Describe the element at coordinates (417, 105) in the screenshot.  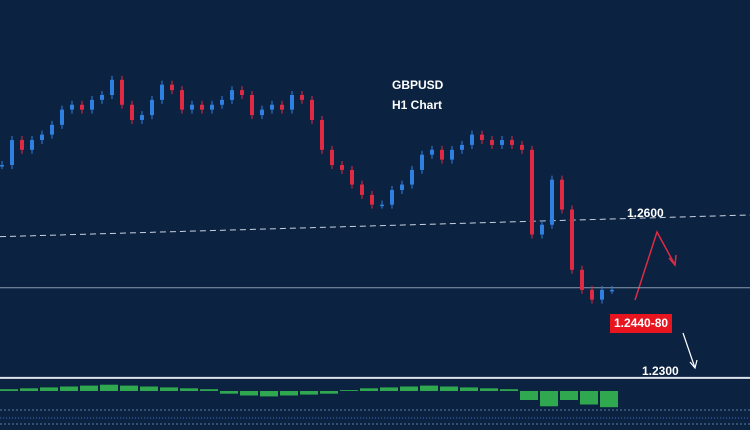
I see `chart-subtitle: H1 Chart` at that location.